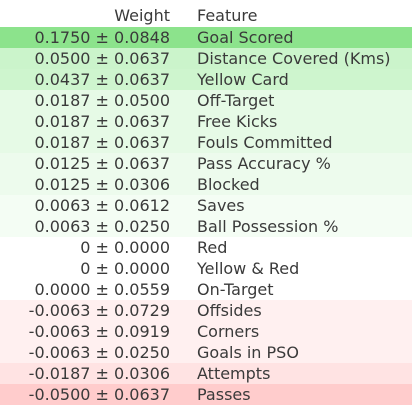 The width and height of the screenshot is (417, 405). I want to click on weight-cell: 0.0437 ± 0.0637, so click(87, 79).